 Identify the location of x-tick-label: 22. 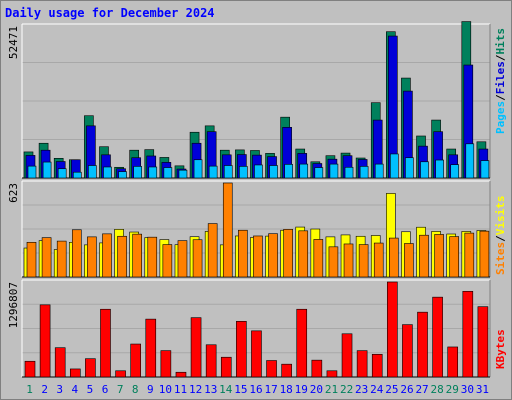
(346, 389).